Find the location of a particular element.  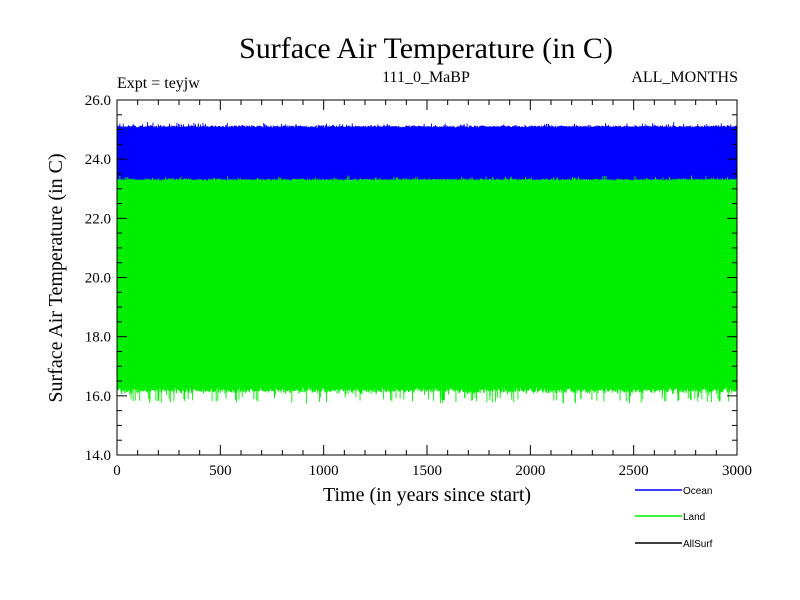

legend-item-allsurf: AllSurf is located at coordinates (674, 544).